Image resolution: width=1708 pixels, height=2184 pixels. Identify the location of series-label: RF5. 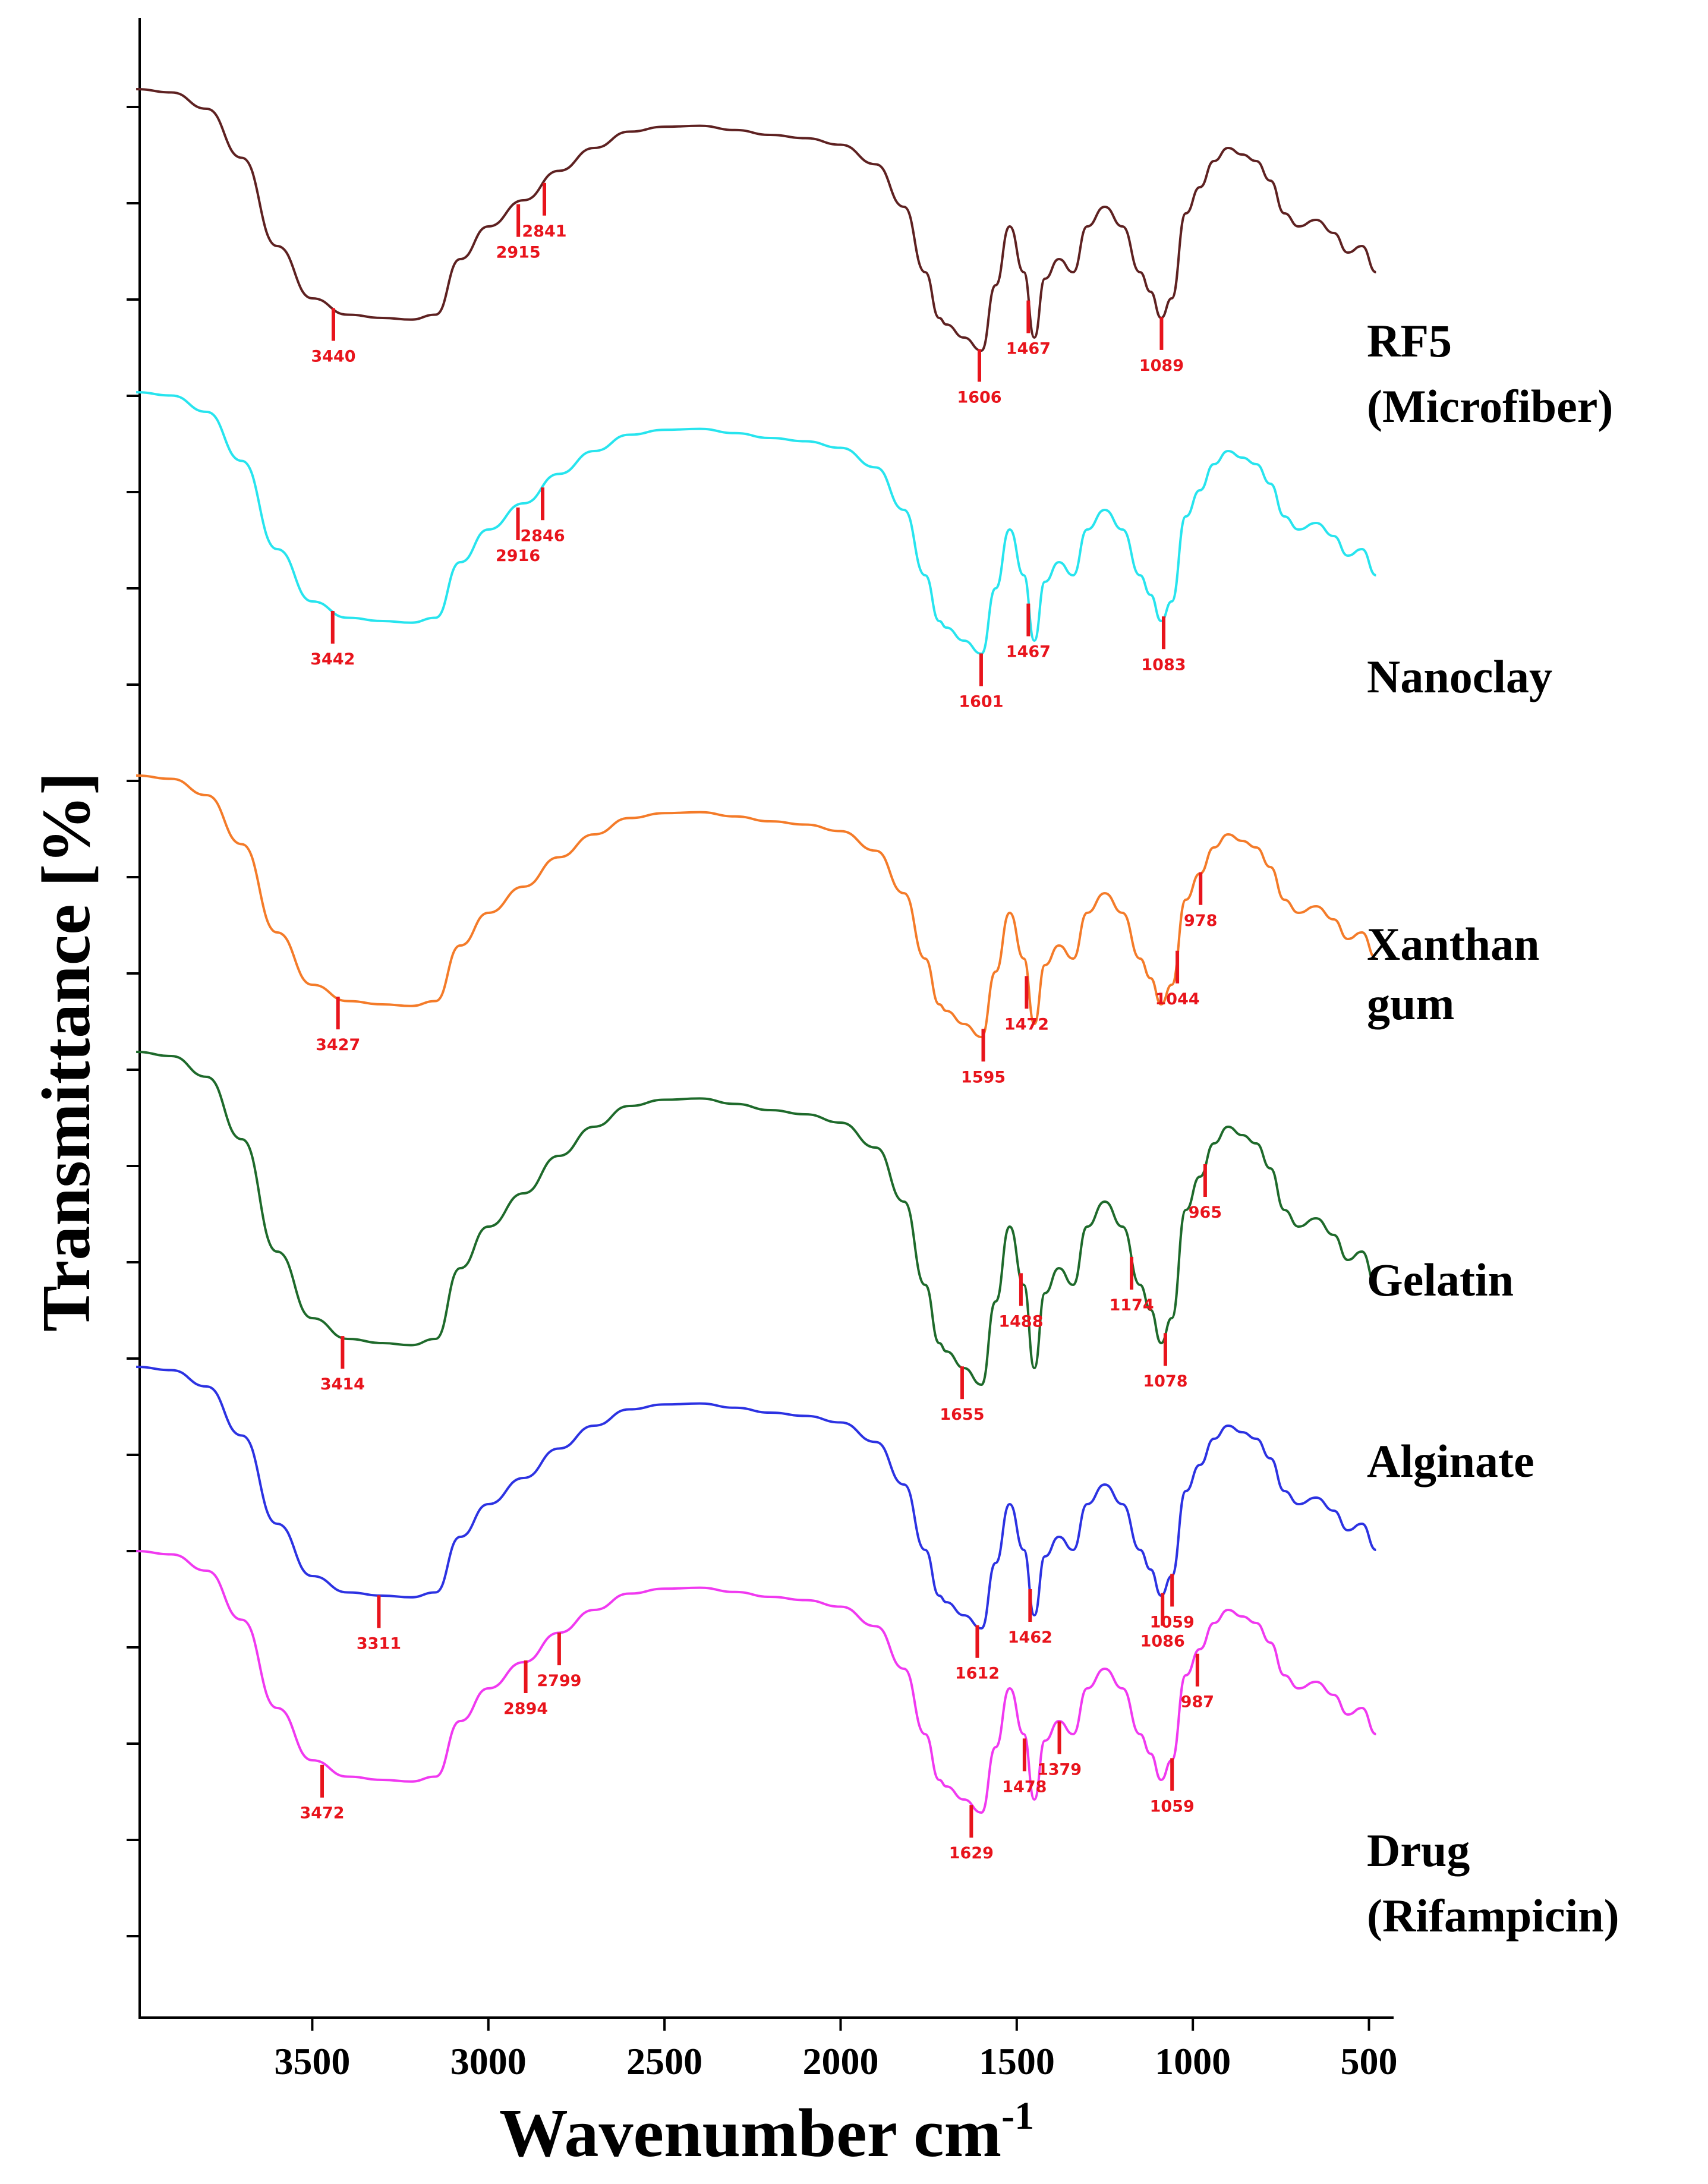
(1409, 341).